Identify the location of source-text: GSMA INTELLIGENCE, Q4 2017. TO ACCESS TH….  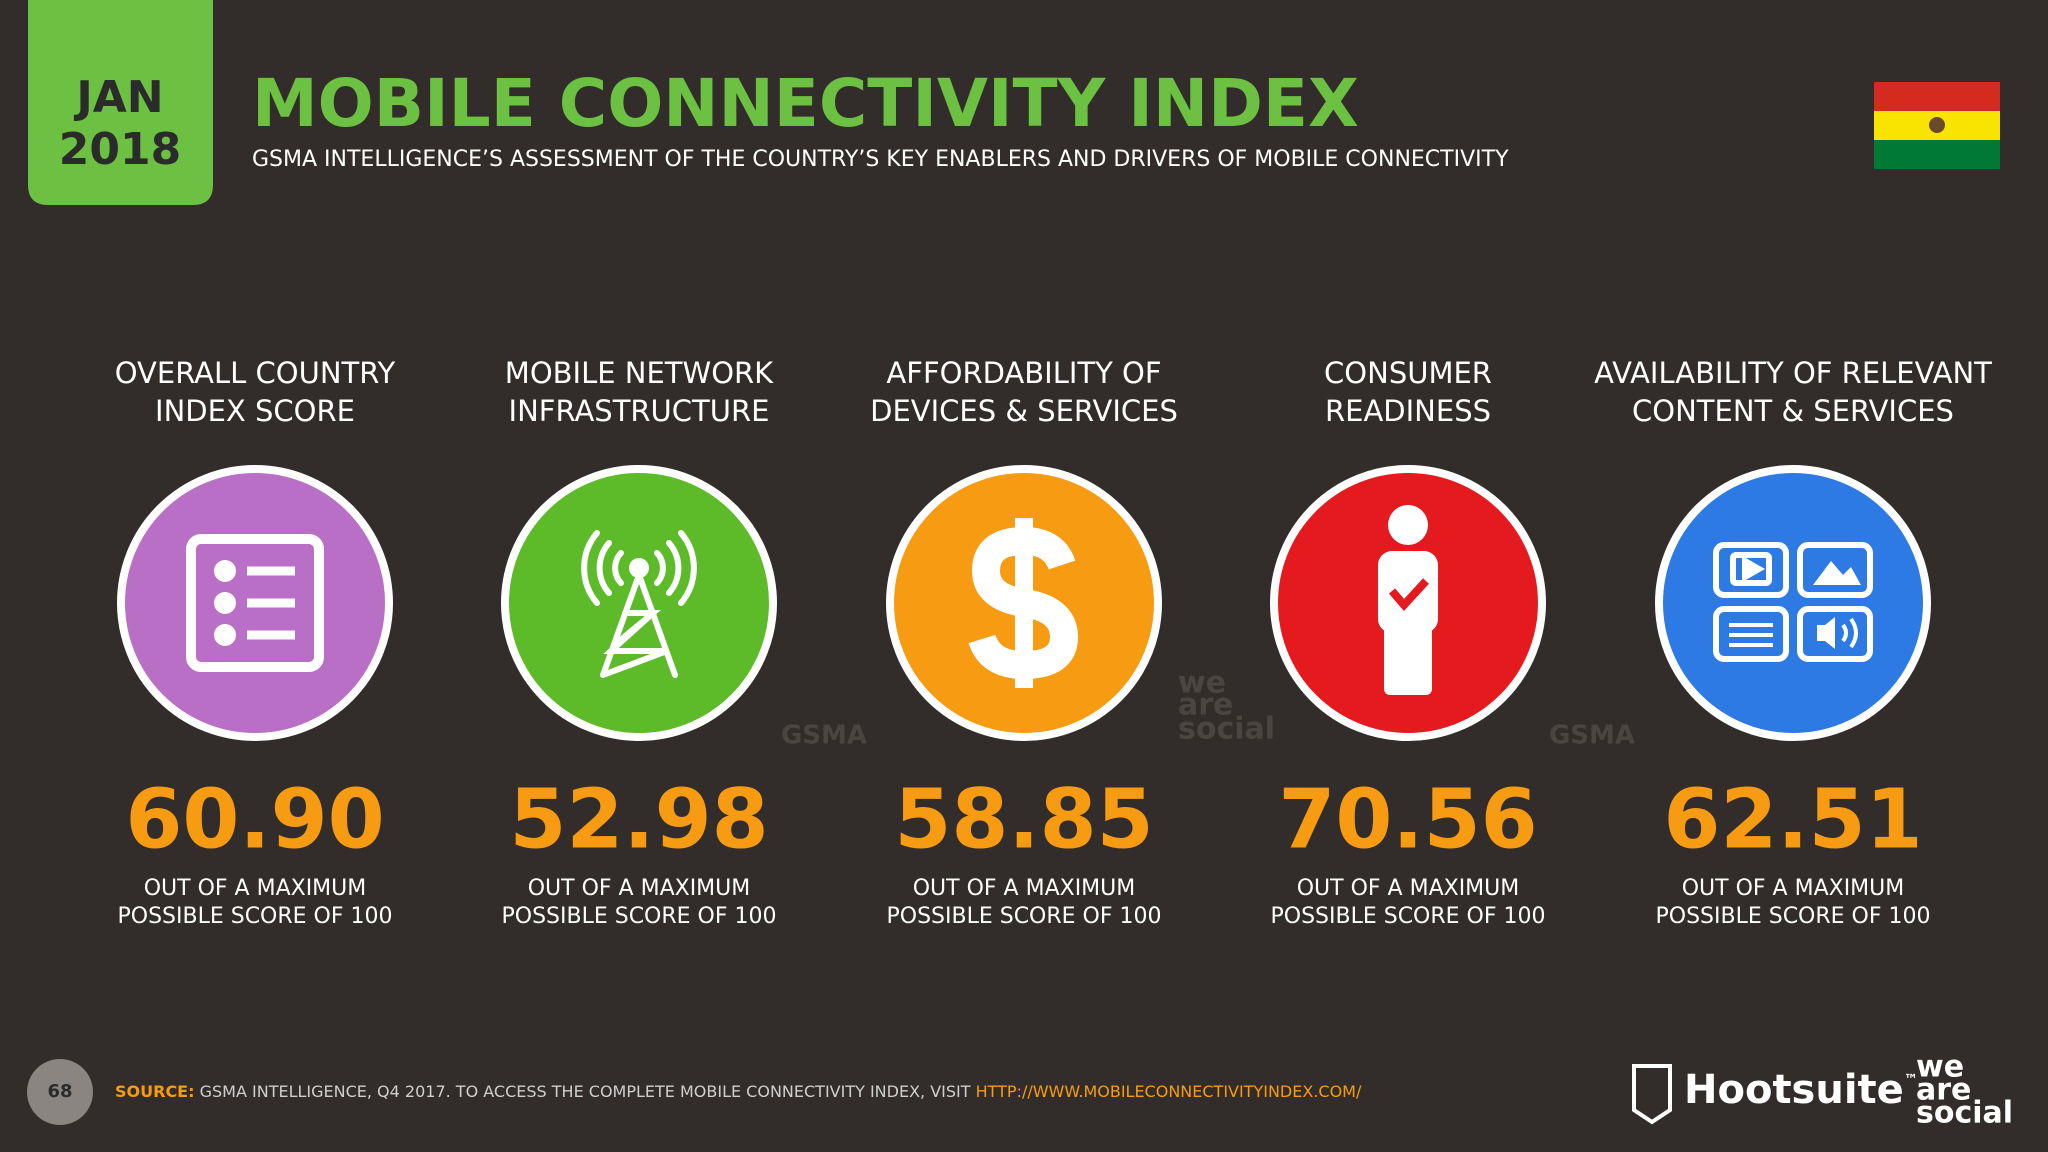
(585, 1091).